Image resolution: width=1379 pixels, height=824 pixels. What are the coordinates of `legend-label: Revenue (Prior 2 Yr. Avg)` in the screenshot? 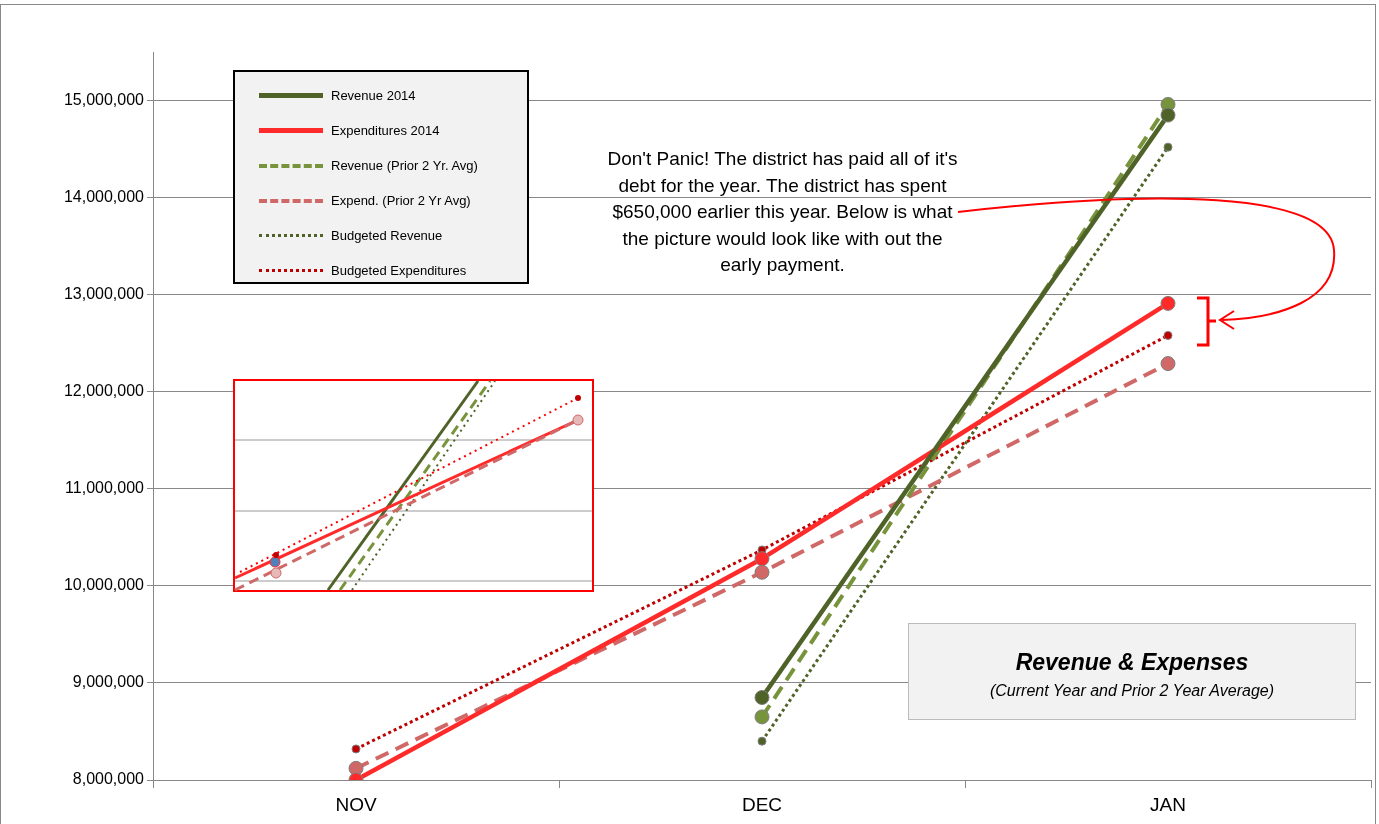 It's located at (404, 165).